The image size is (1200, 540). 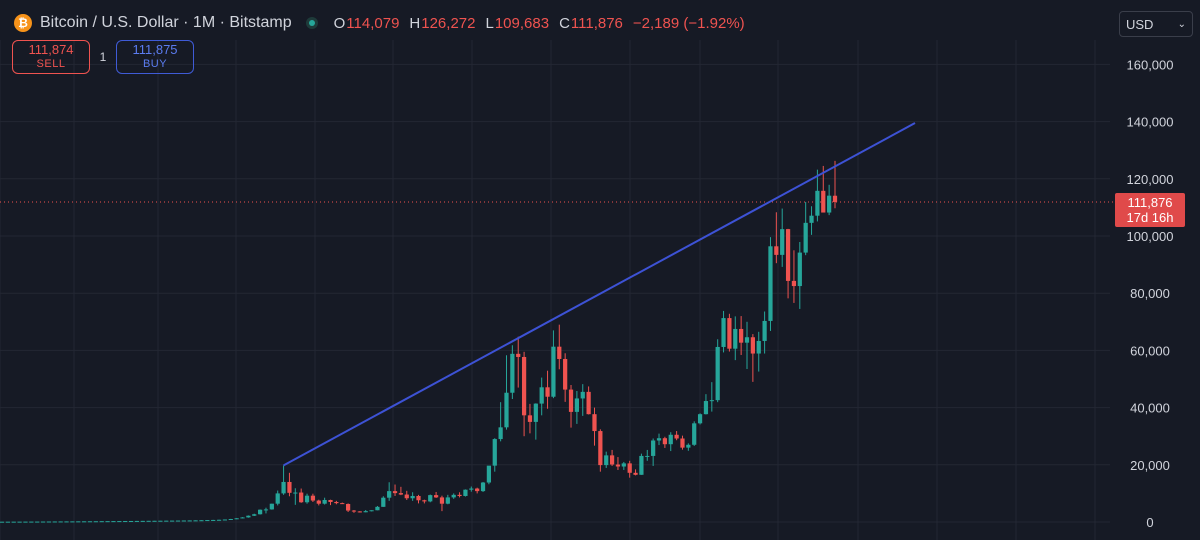 I want to click on currency-select: USD ⌄, so click(x=1156, y=24).